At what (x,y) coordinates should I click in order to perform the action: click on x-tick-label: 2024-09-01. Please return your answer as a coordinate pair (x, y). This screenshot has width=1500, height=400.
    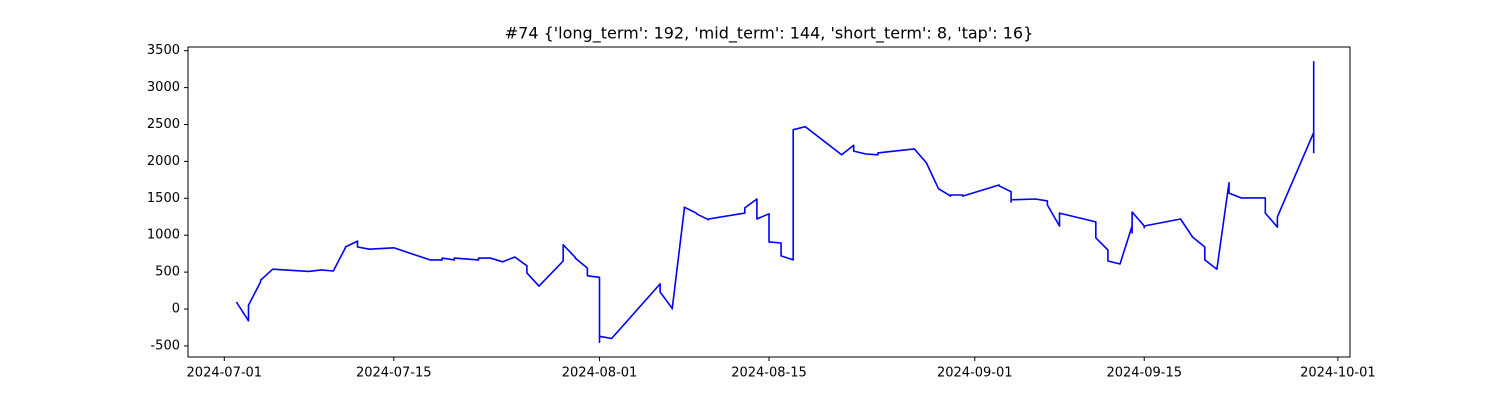
    Looking at the image, I should click on (975, 373).